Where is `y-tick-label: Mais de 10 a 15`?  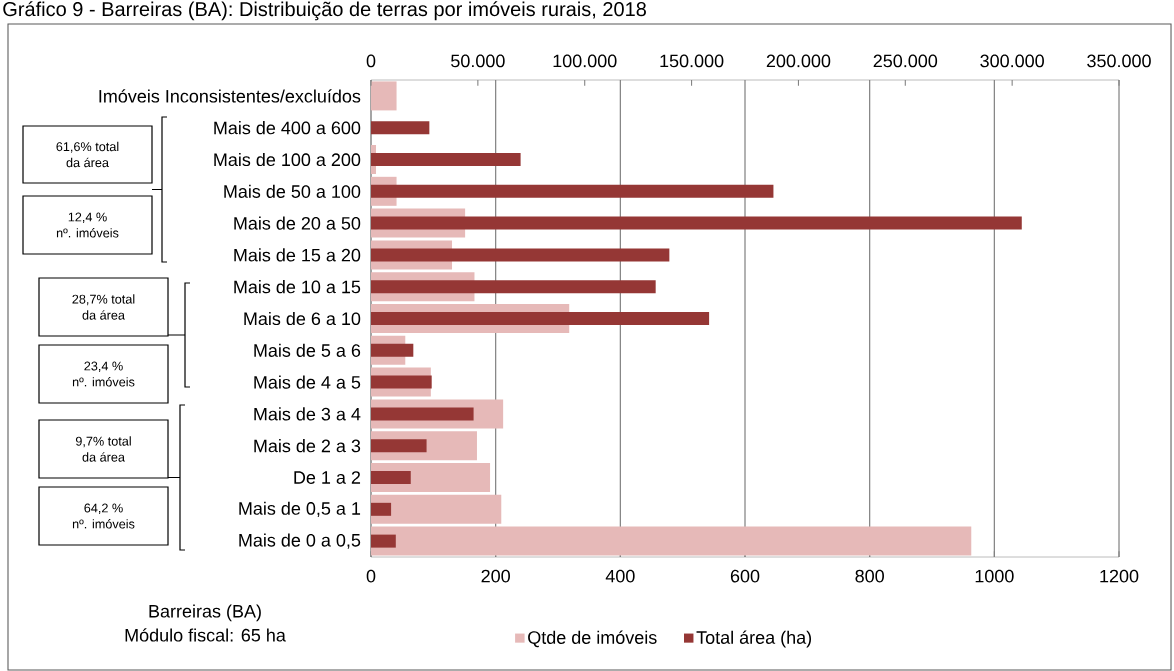 y-tick-label: Mais de 10 a 15 is located at coordinates (297, 287).